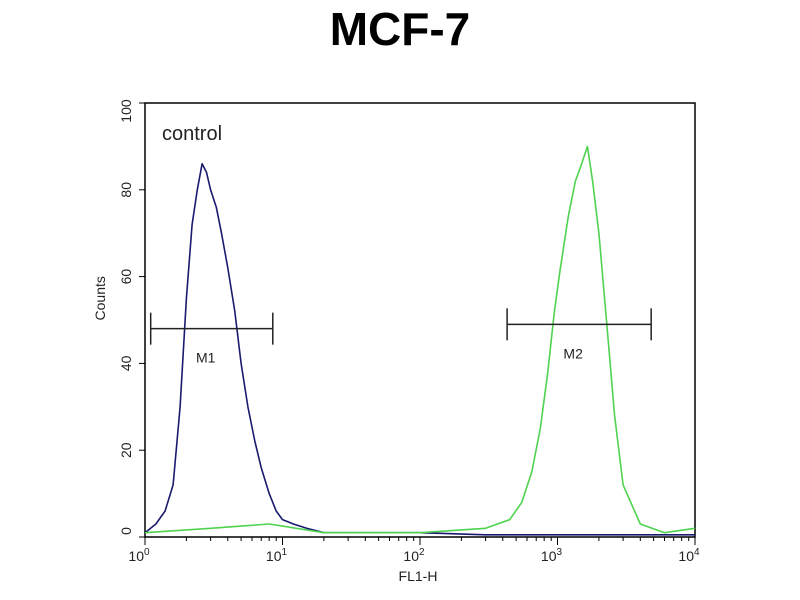 The image size is (800, 600). What do you see at coordinates (552, 555) in the screenshot?
I see `x-tick-label: 10³` at bounding box center [552, 555].